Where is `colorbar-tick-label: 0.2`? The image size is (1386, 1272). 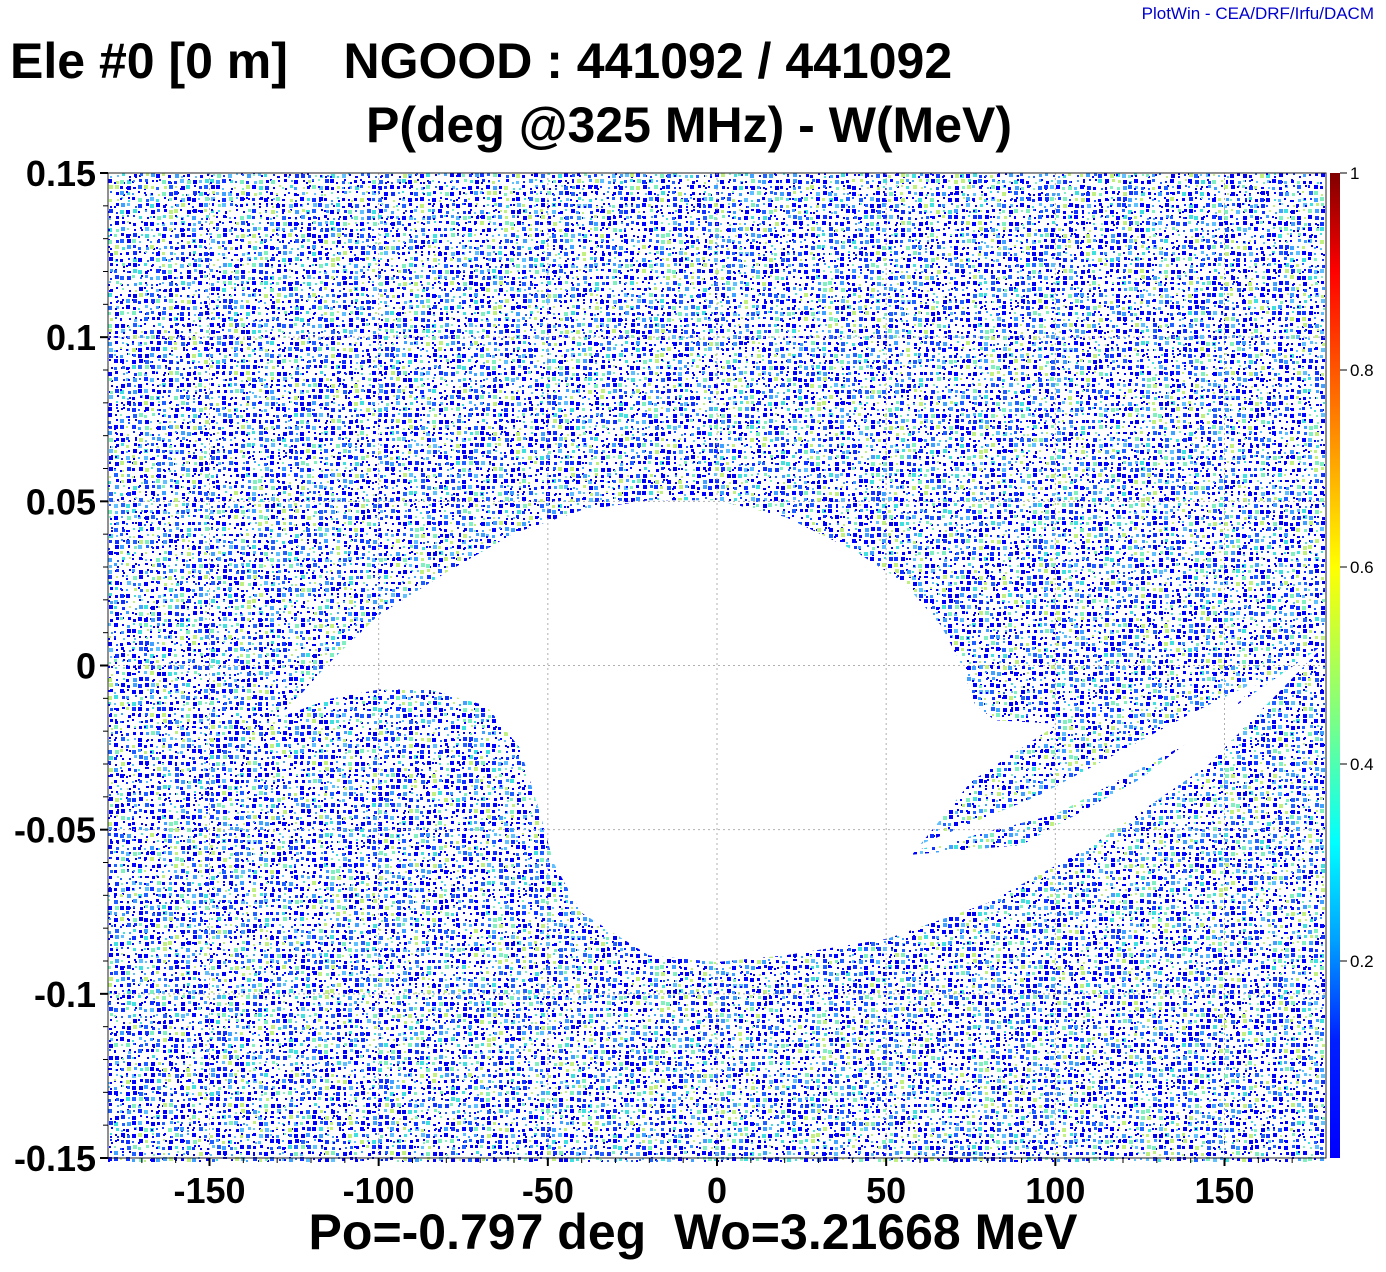 colorbar-tick-label: 0.2 is located at coordinates (1362, 961).